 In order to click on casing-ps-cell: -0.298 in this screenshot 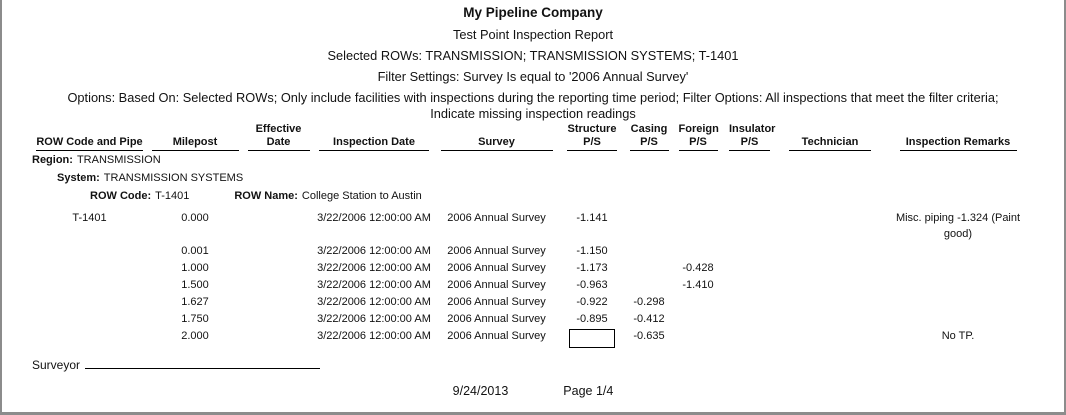, I will do `click(649, 302)`.